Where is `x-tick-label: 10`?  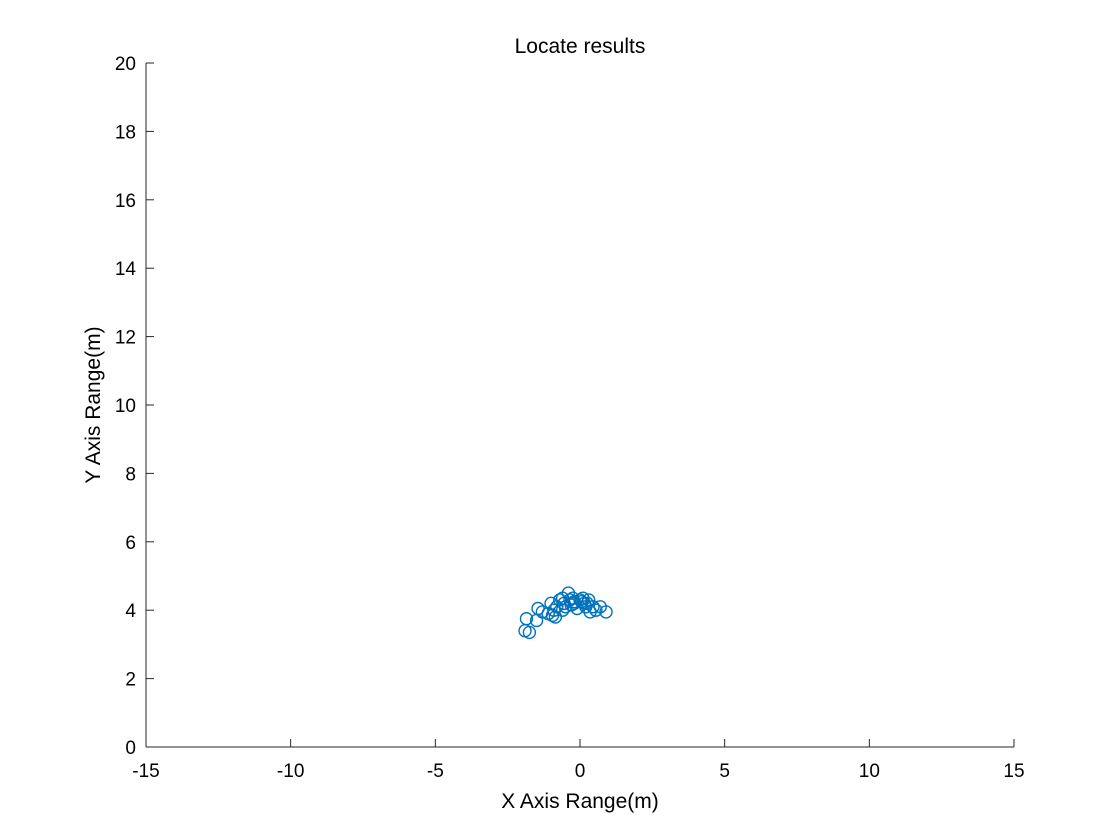 x-tick-label: 10 is located at coordinates (869, 771).